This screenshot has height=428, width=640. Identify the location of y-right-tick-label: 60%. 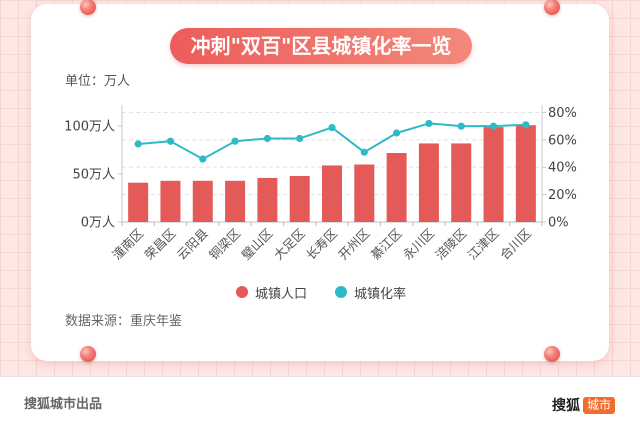
(562, 140).